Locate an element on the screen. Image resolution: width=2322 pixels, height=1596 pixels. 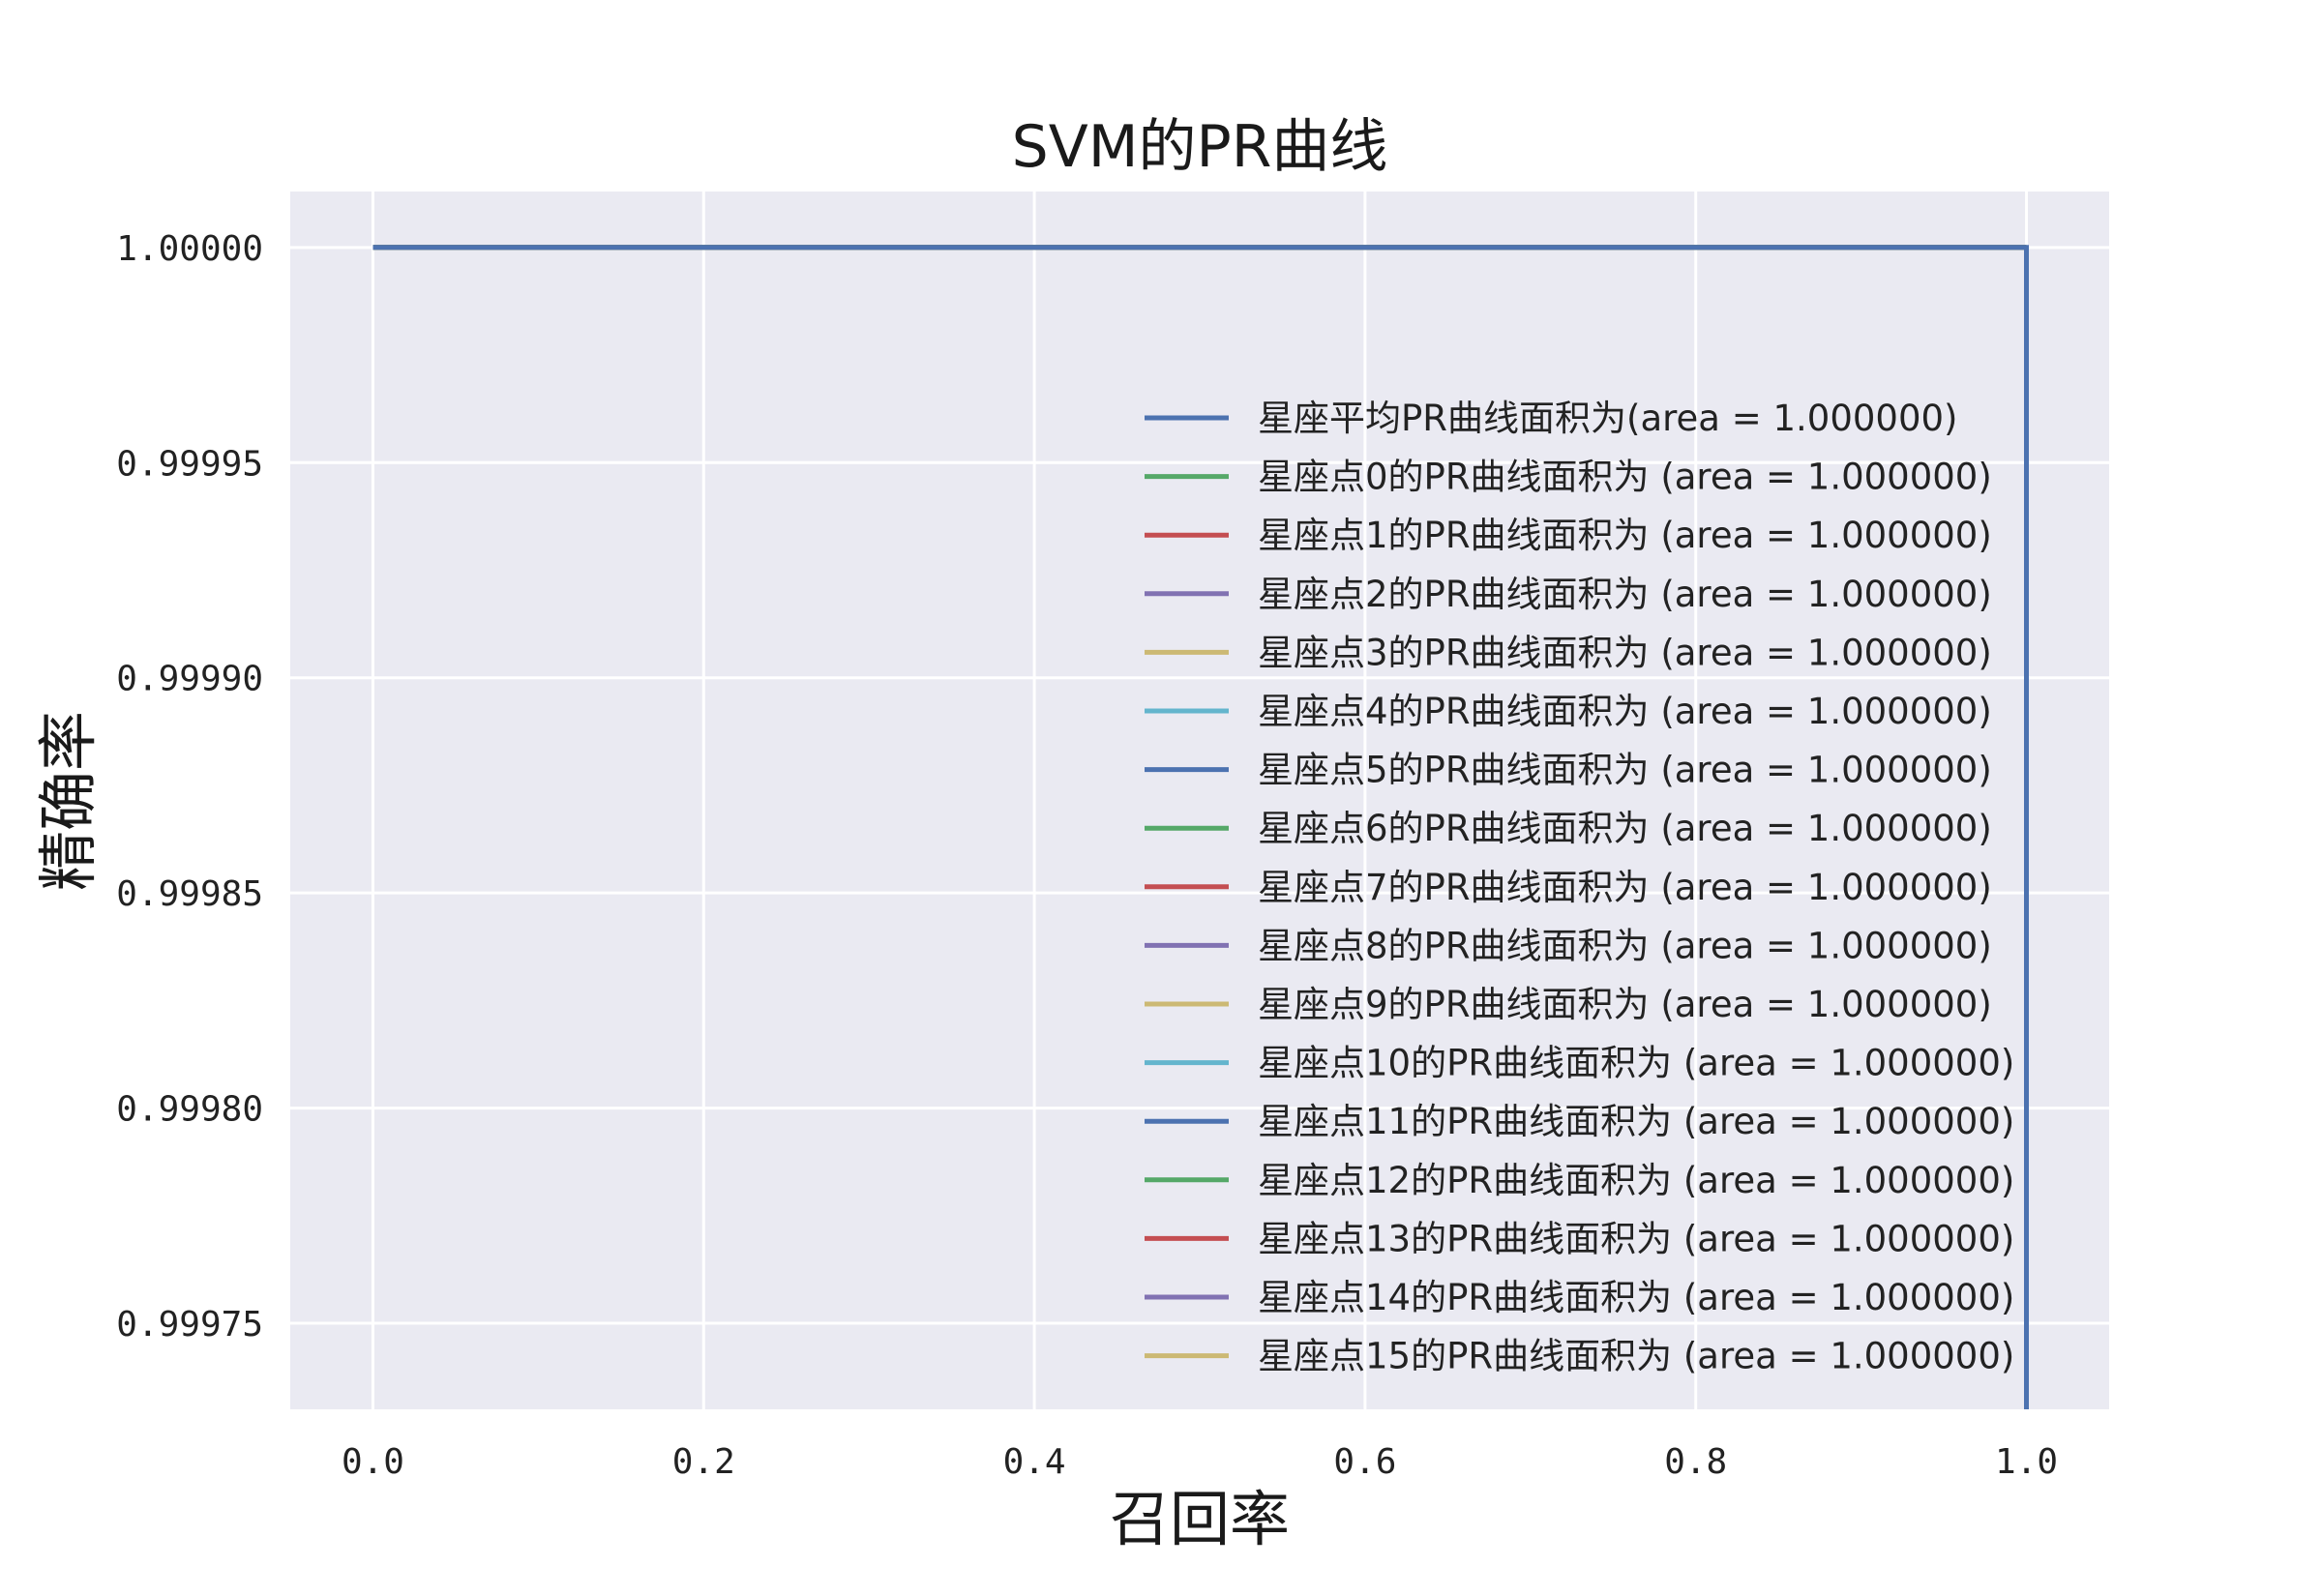
x-tick-labels: 0.0 0.2 0.4 0.6 0.8 1.0 is located at coordinates (1200, 1462).